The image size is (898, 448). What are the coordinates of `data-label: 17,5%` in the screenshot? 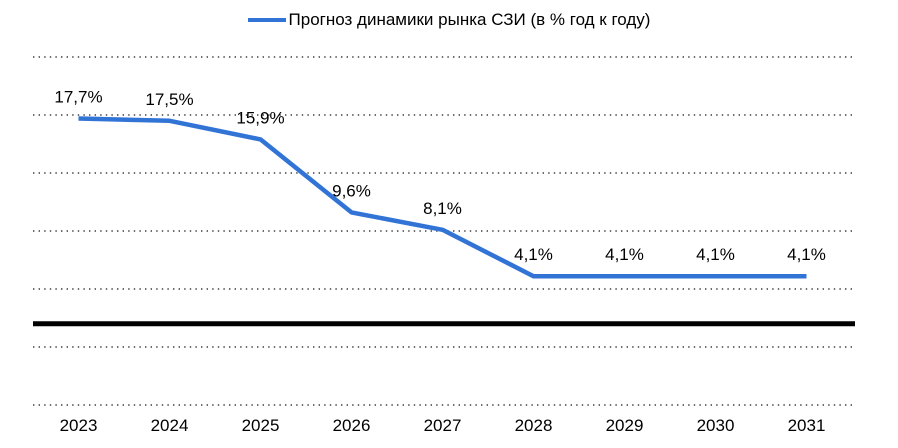 It's located at (169, 99).